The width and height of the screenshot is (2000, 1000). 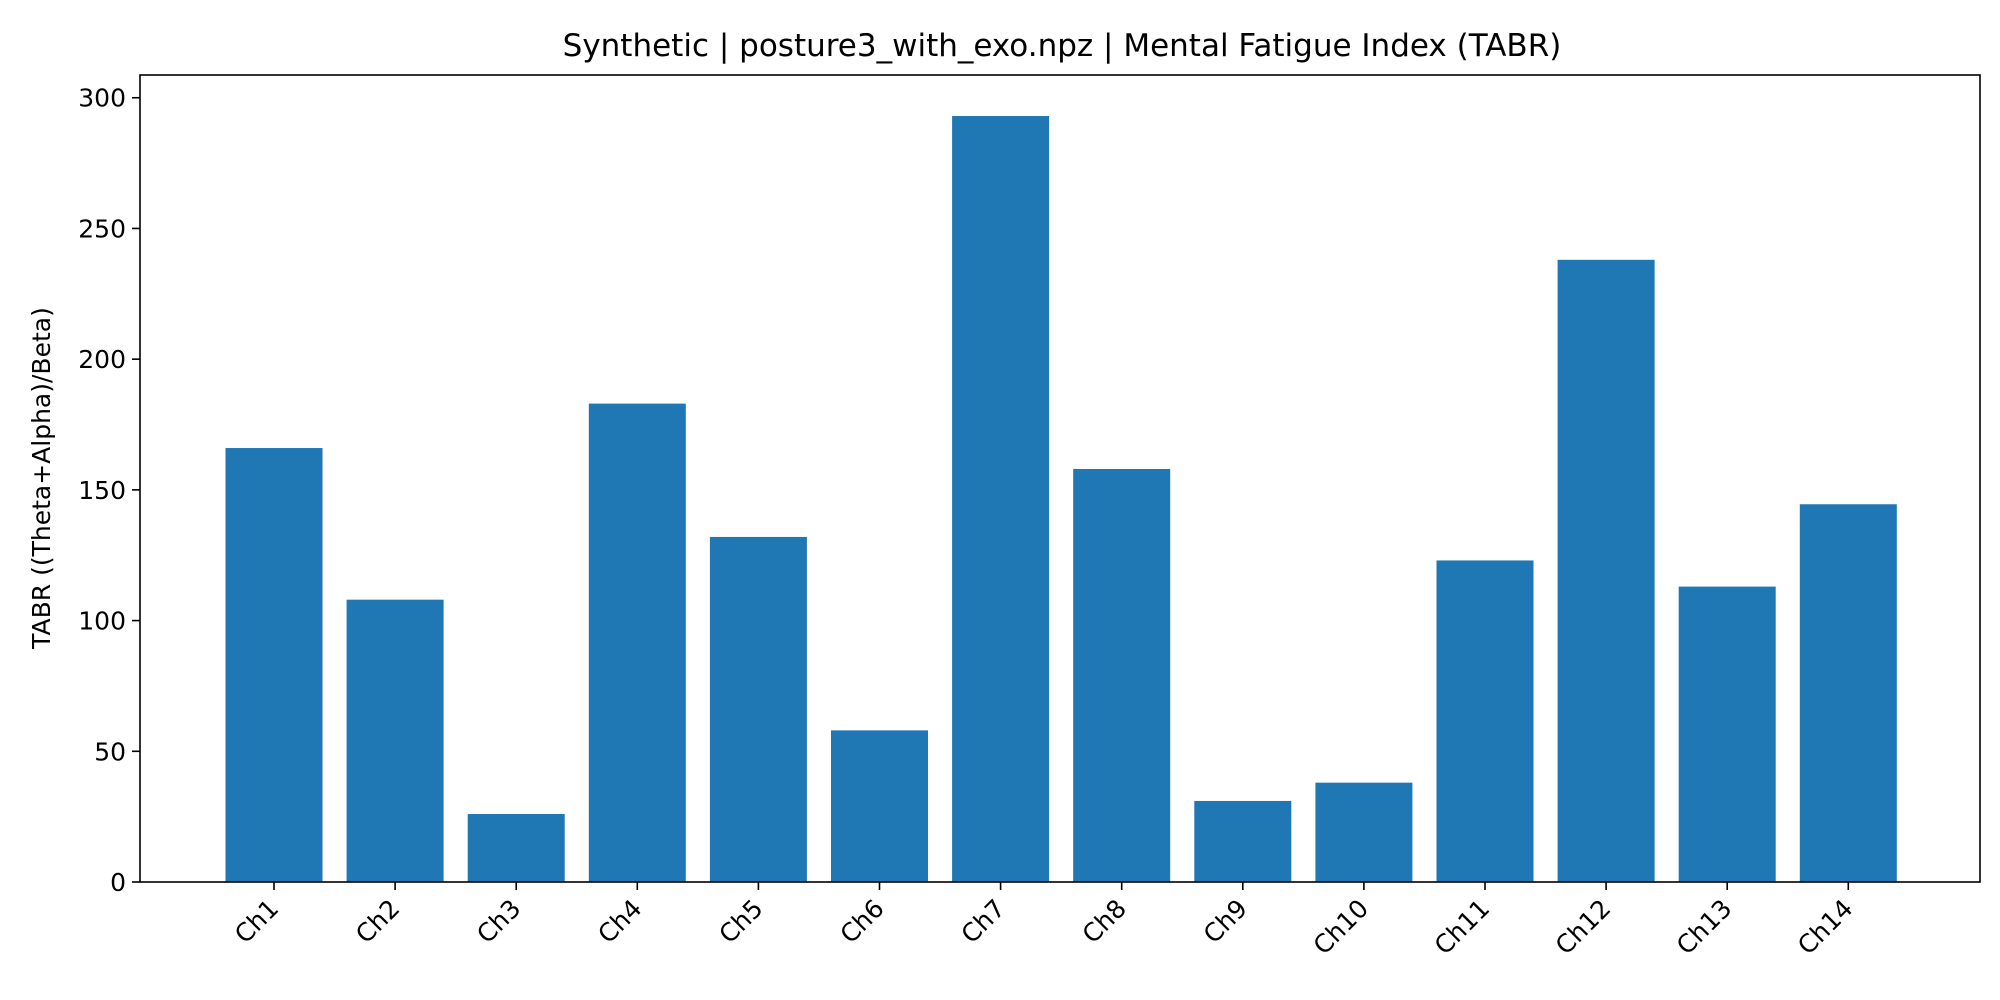 I want to click on x-tick-label: Ch13, so click(x=1704, y=927).